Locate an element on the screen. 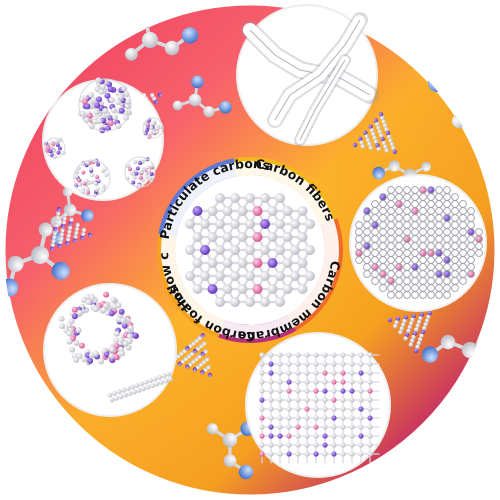  carbon-lattice-cube-icon is located at coordinates (319, 408).